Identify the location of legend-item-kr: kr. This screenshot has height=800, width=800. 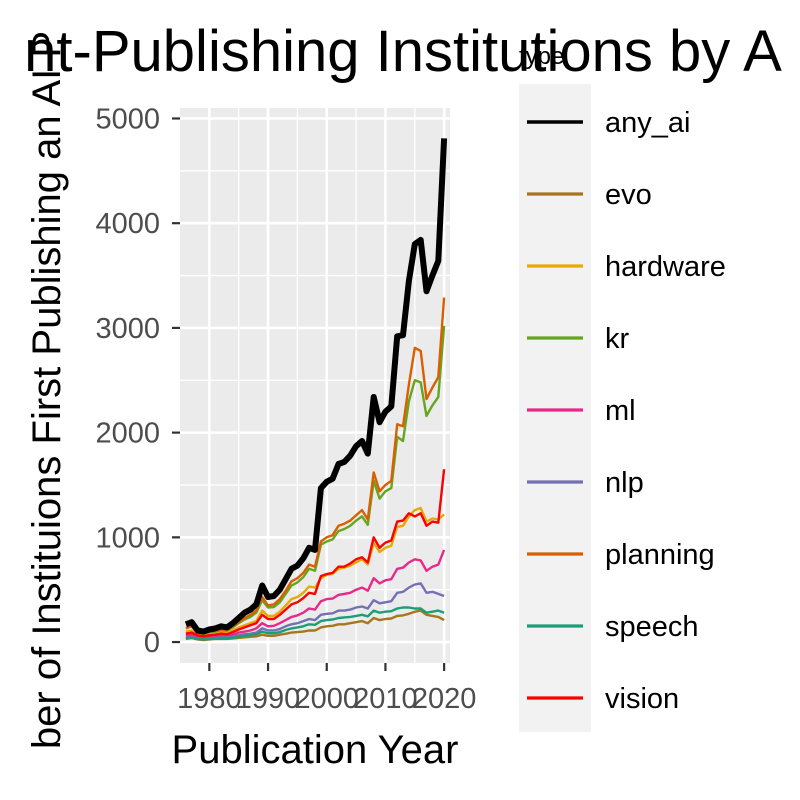
(578, 339).